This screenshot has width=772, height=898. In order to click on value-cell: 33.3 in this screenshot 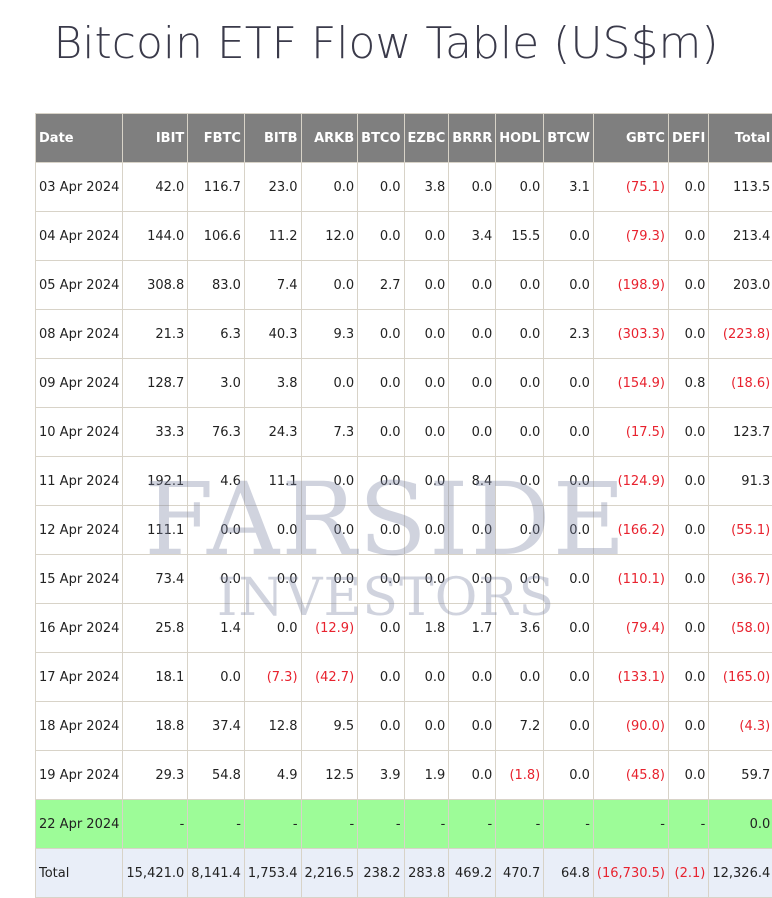, I will do `click(155, 432)`.